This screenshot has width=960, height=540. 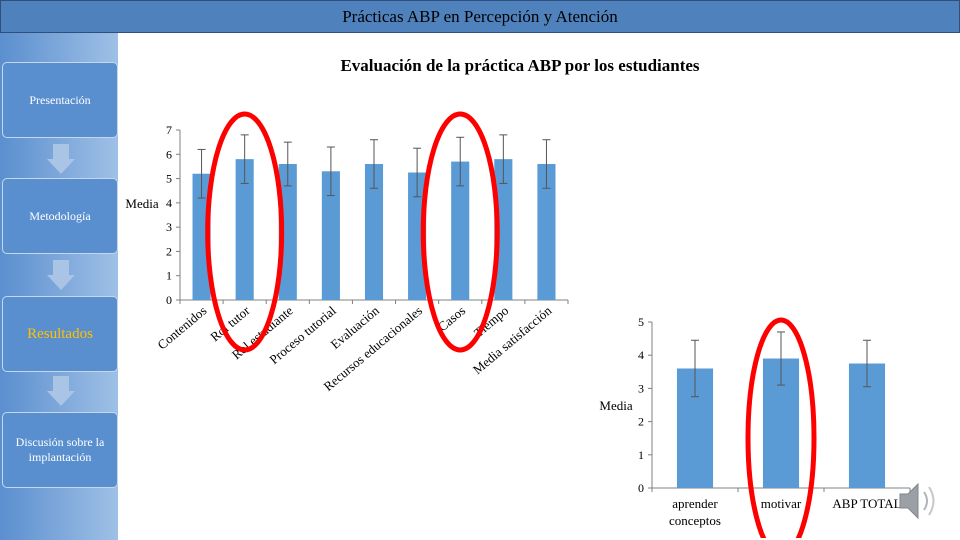 I want to click on sidebar-item-presentacion: Presentación, so click(x=60, y=100).